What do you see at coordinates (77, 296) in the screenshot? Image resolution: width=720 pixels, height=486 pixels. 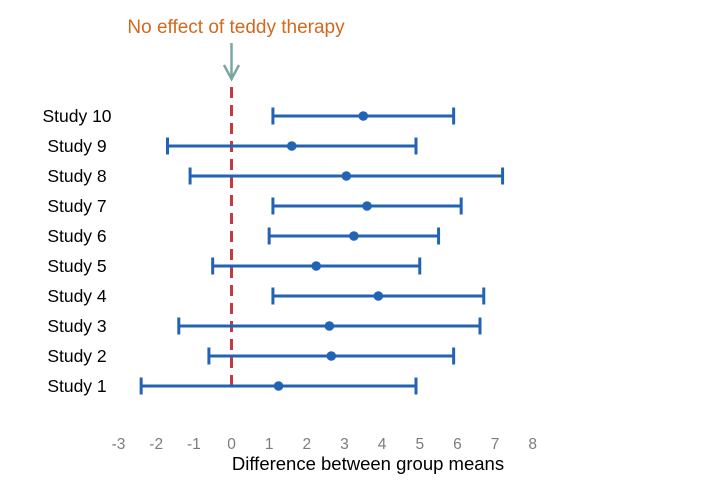 I see `study-label: Study 4` at bounding box center [77, 296].